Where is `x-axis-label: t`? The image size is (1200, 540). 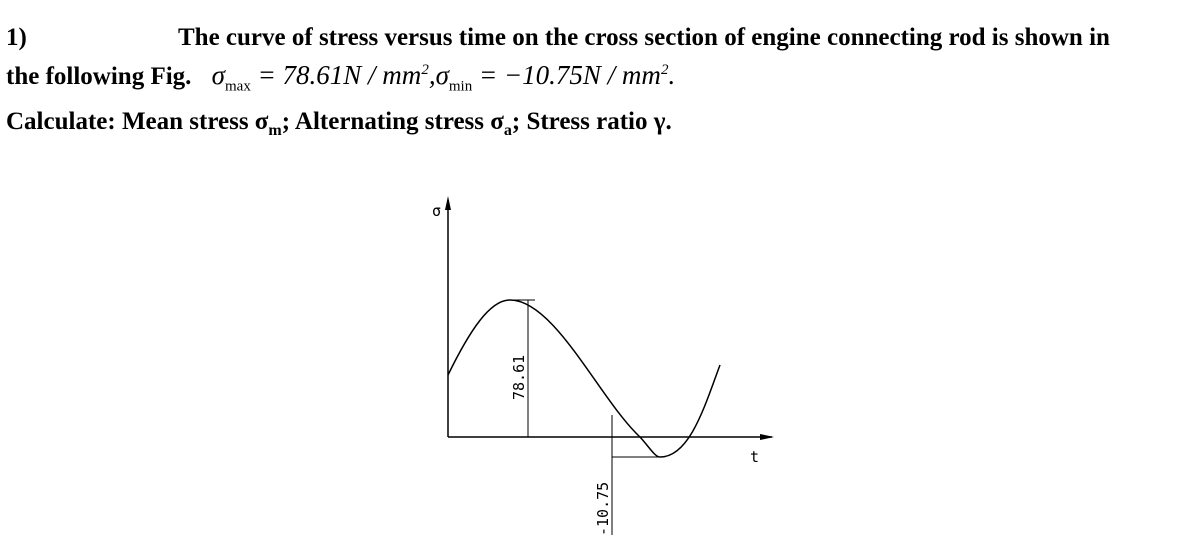 x-axis-label: t is located at coordinates (754, 457).